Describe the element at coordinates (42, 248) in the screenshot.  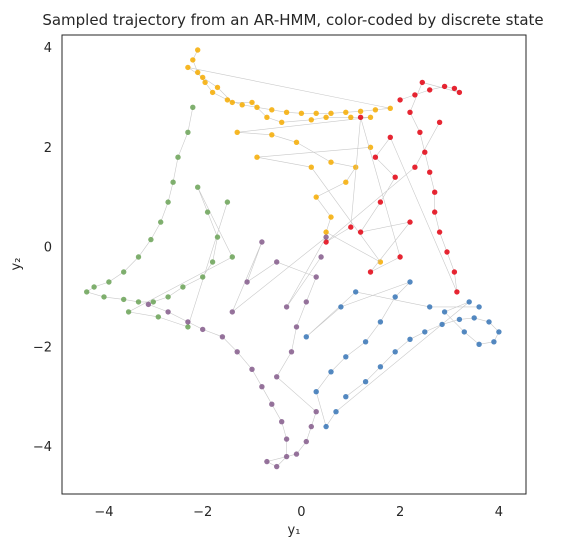
I see `y-axis-ticks: −4 −2 0 2 4` at that location.